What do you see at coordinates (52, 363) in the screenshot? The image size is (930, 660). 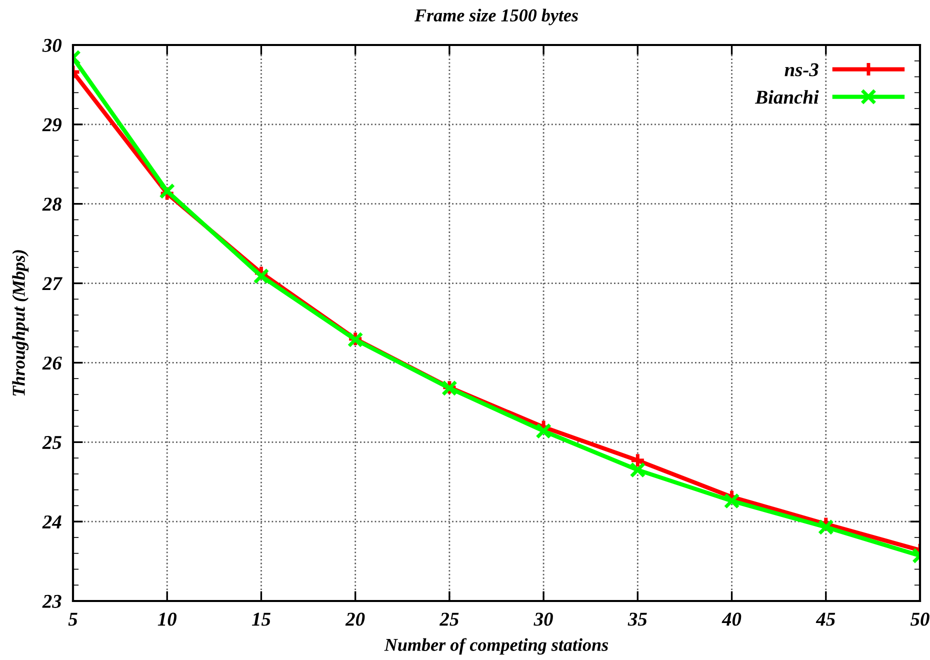 I see `y-tick-label: 26` at bounding box center [52, 363].